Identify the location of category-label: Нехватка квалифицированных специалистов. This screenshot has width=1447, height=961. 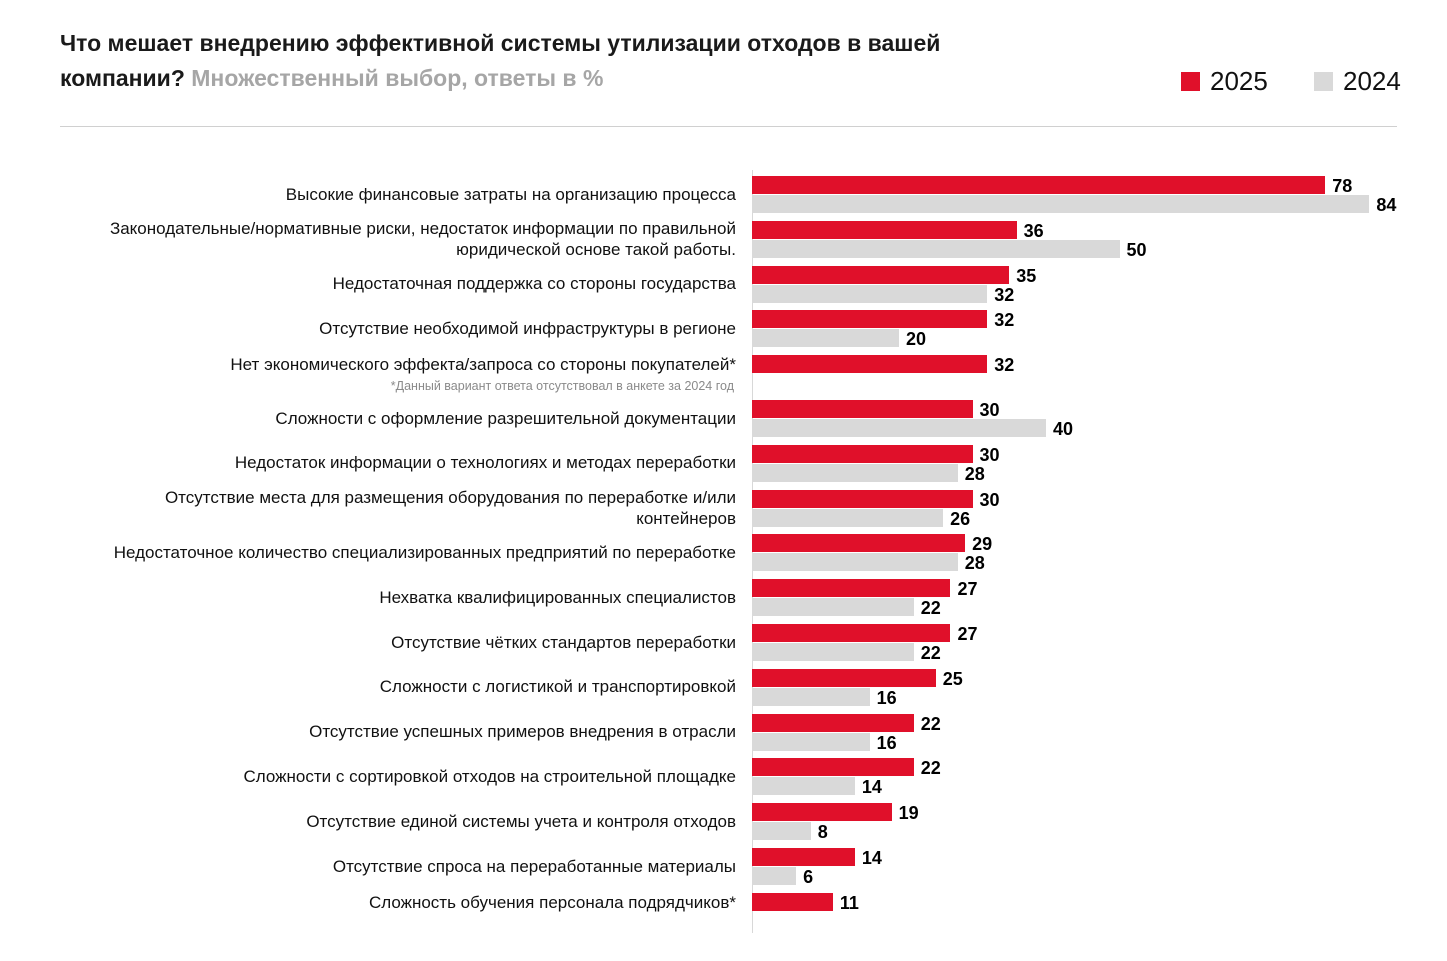
(386, 597).